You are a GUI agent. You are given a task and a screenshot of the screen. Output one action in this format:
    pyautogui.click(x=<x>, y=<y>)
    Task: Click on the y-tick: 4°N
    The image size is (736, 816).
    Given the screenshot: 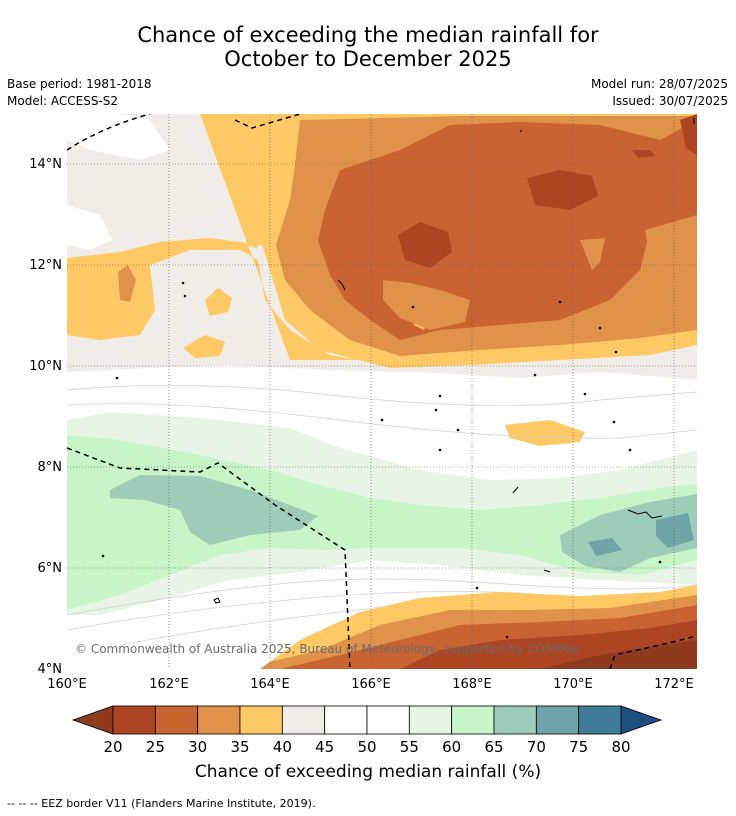 What is the action you would take?
    pyautogui.click(x=50, y=669)
    